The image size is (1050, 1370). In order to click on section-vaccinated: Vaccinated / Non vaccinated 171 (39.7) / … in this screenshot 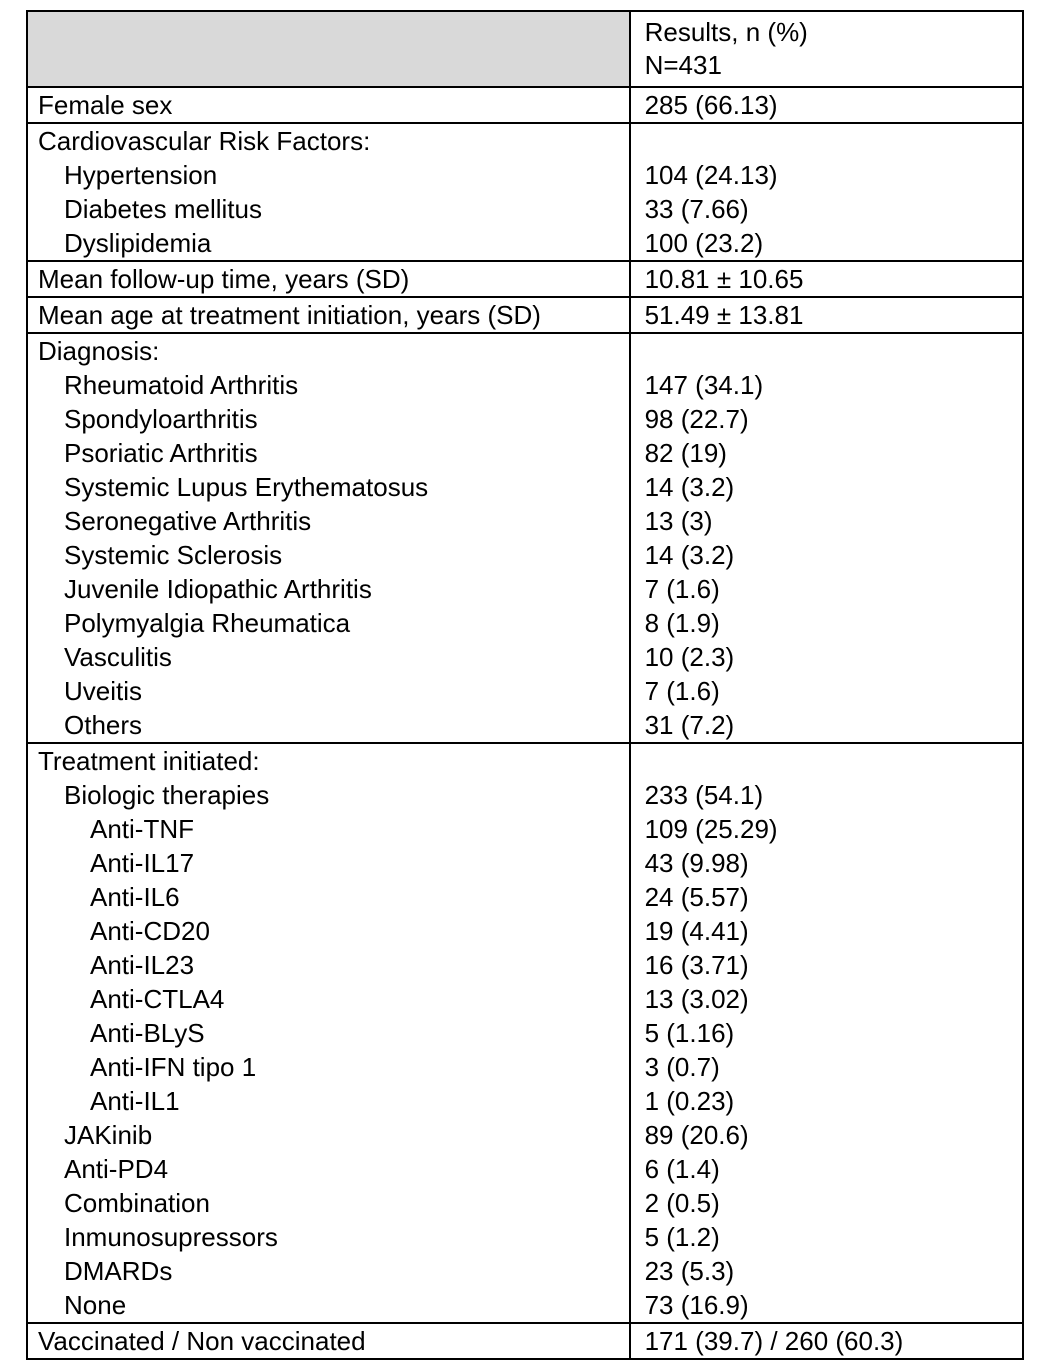, I will do `click(525, 1341)`.